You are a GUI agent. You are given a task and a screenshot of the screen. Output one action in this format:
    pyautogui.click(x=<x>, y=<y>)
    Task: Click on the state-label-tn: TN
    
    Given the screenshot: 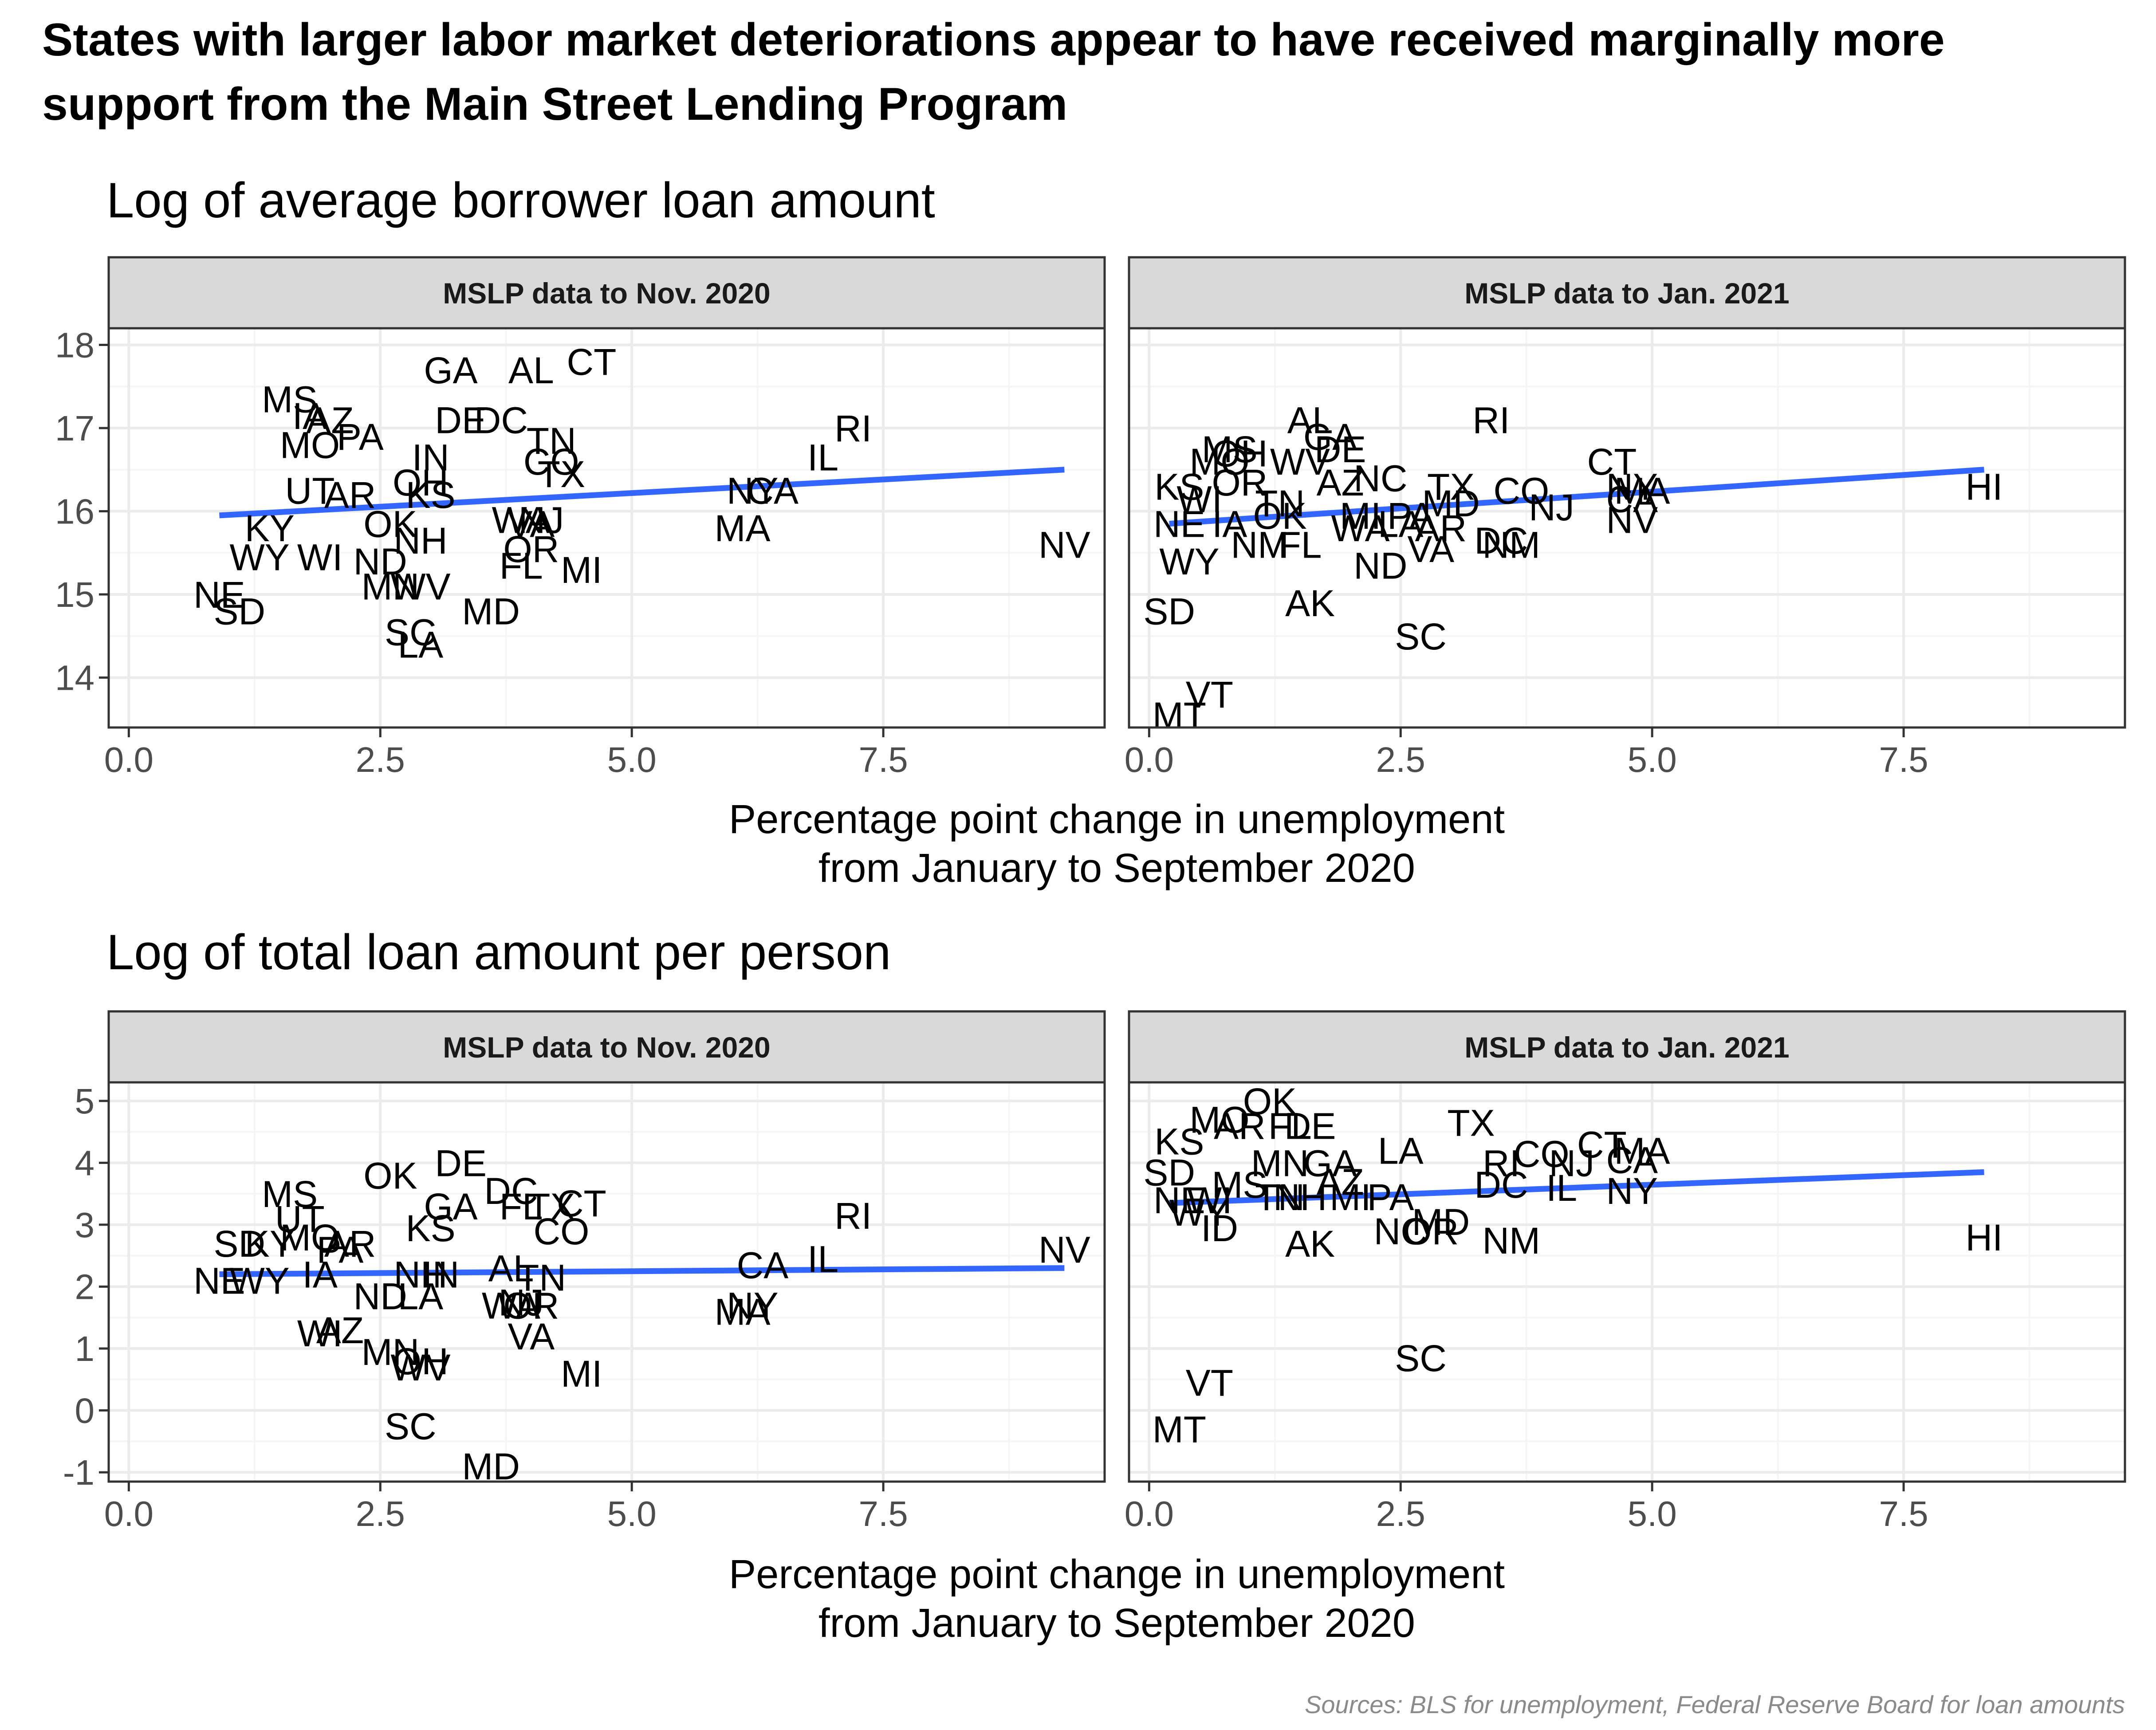 What is the action you would take?
    pyautogui.click(x=552, y=441)
    